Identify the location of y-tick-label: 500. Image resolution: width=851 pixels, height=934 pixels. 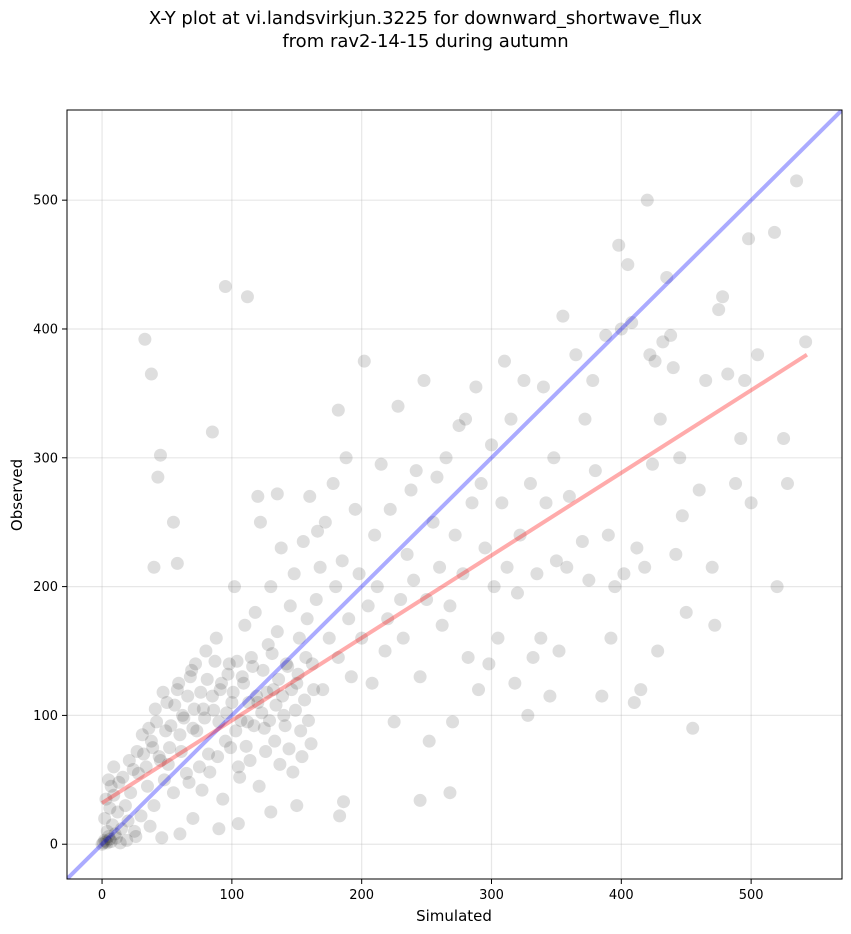
(45, 201).